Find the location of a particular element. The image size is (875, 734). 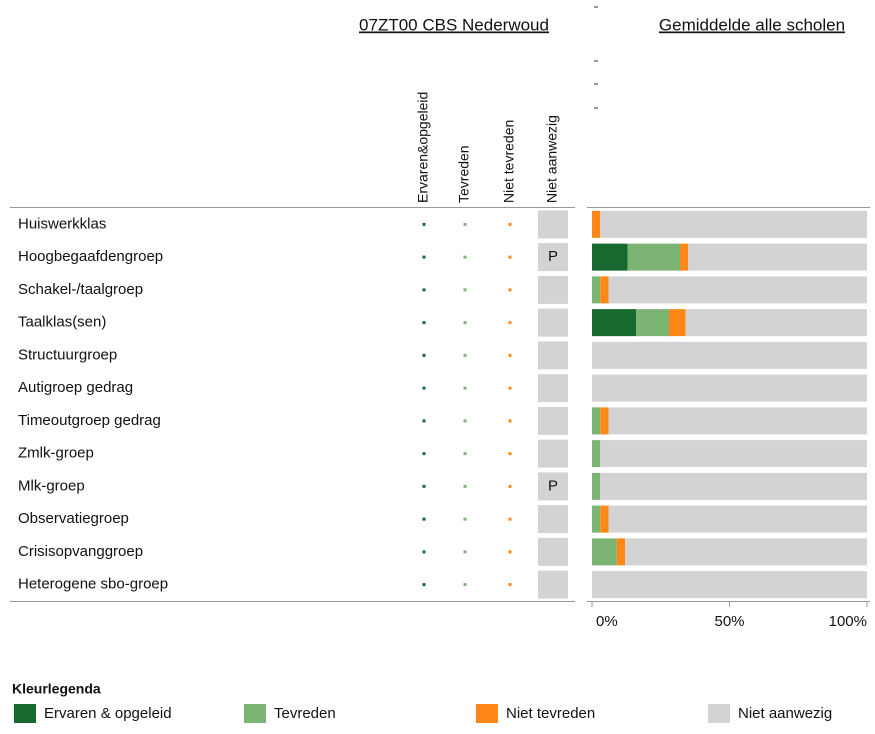

decor-dashes is located at coordinates (596, 57).